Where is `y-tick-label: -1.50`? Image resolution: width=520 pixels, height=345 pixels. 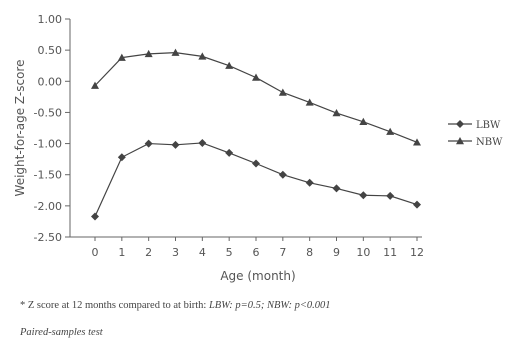 y-tick-label: -1.50 is located at coordinates (48, 175).